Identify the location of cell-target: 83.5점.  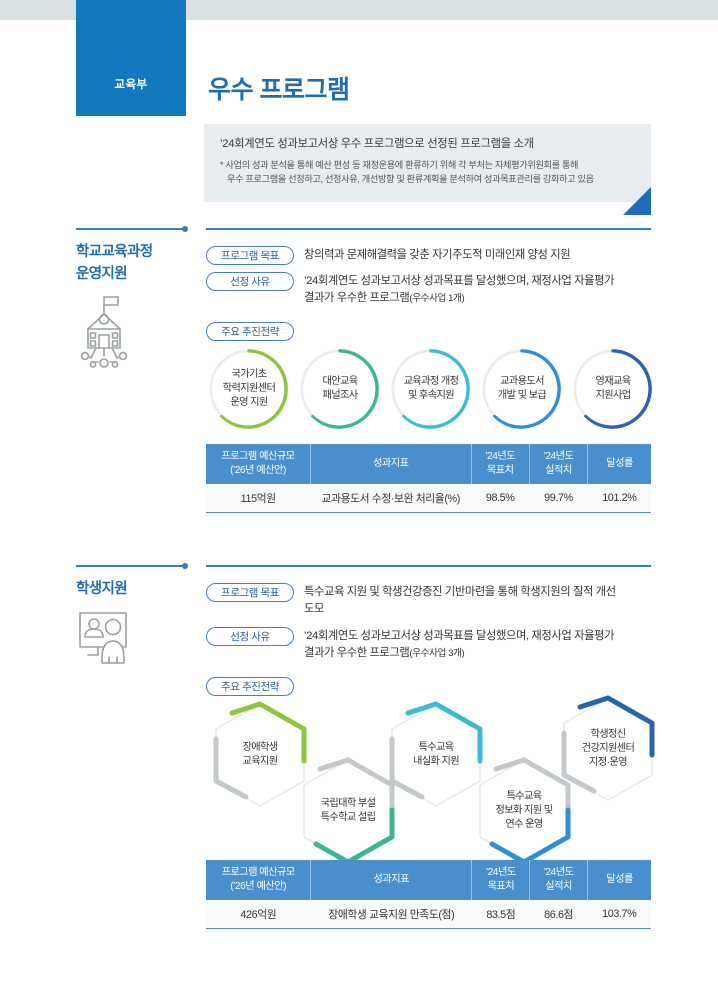
(500, 914).